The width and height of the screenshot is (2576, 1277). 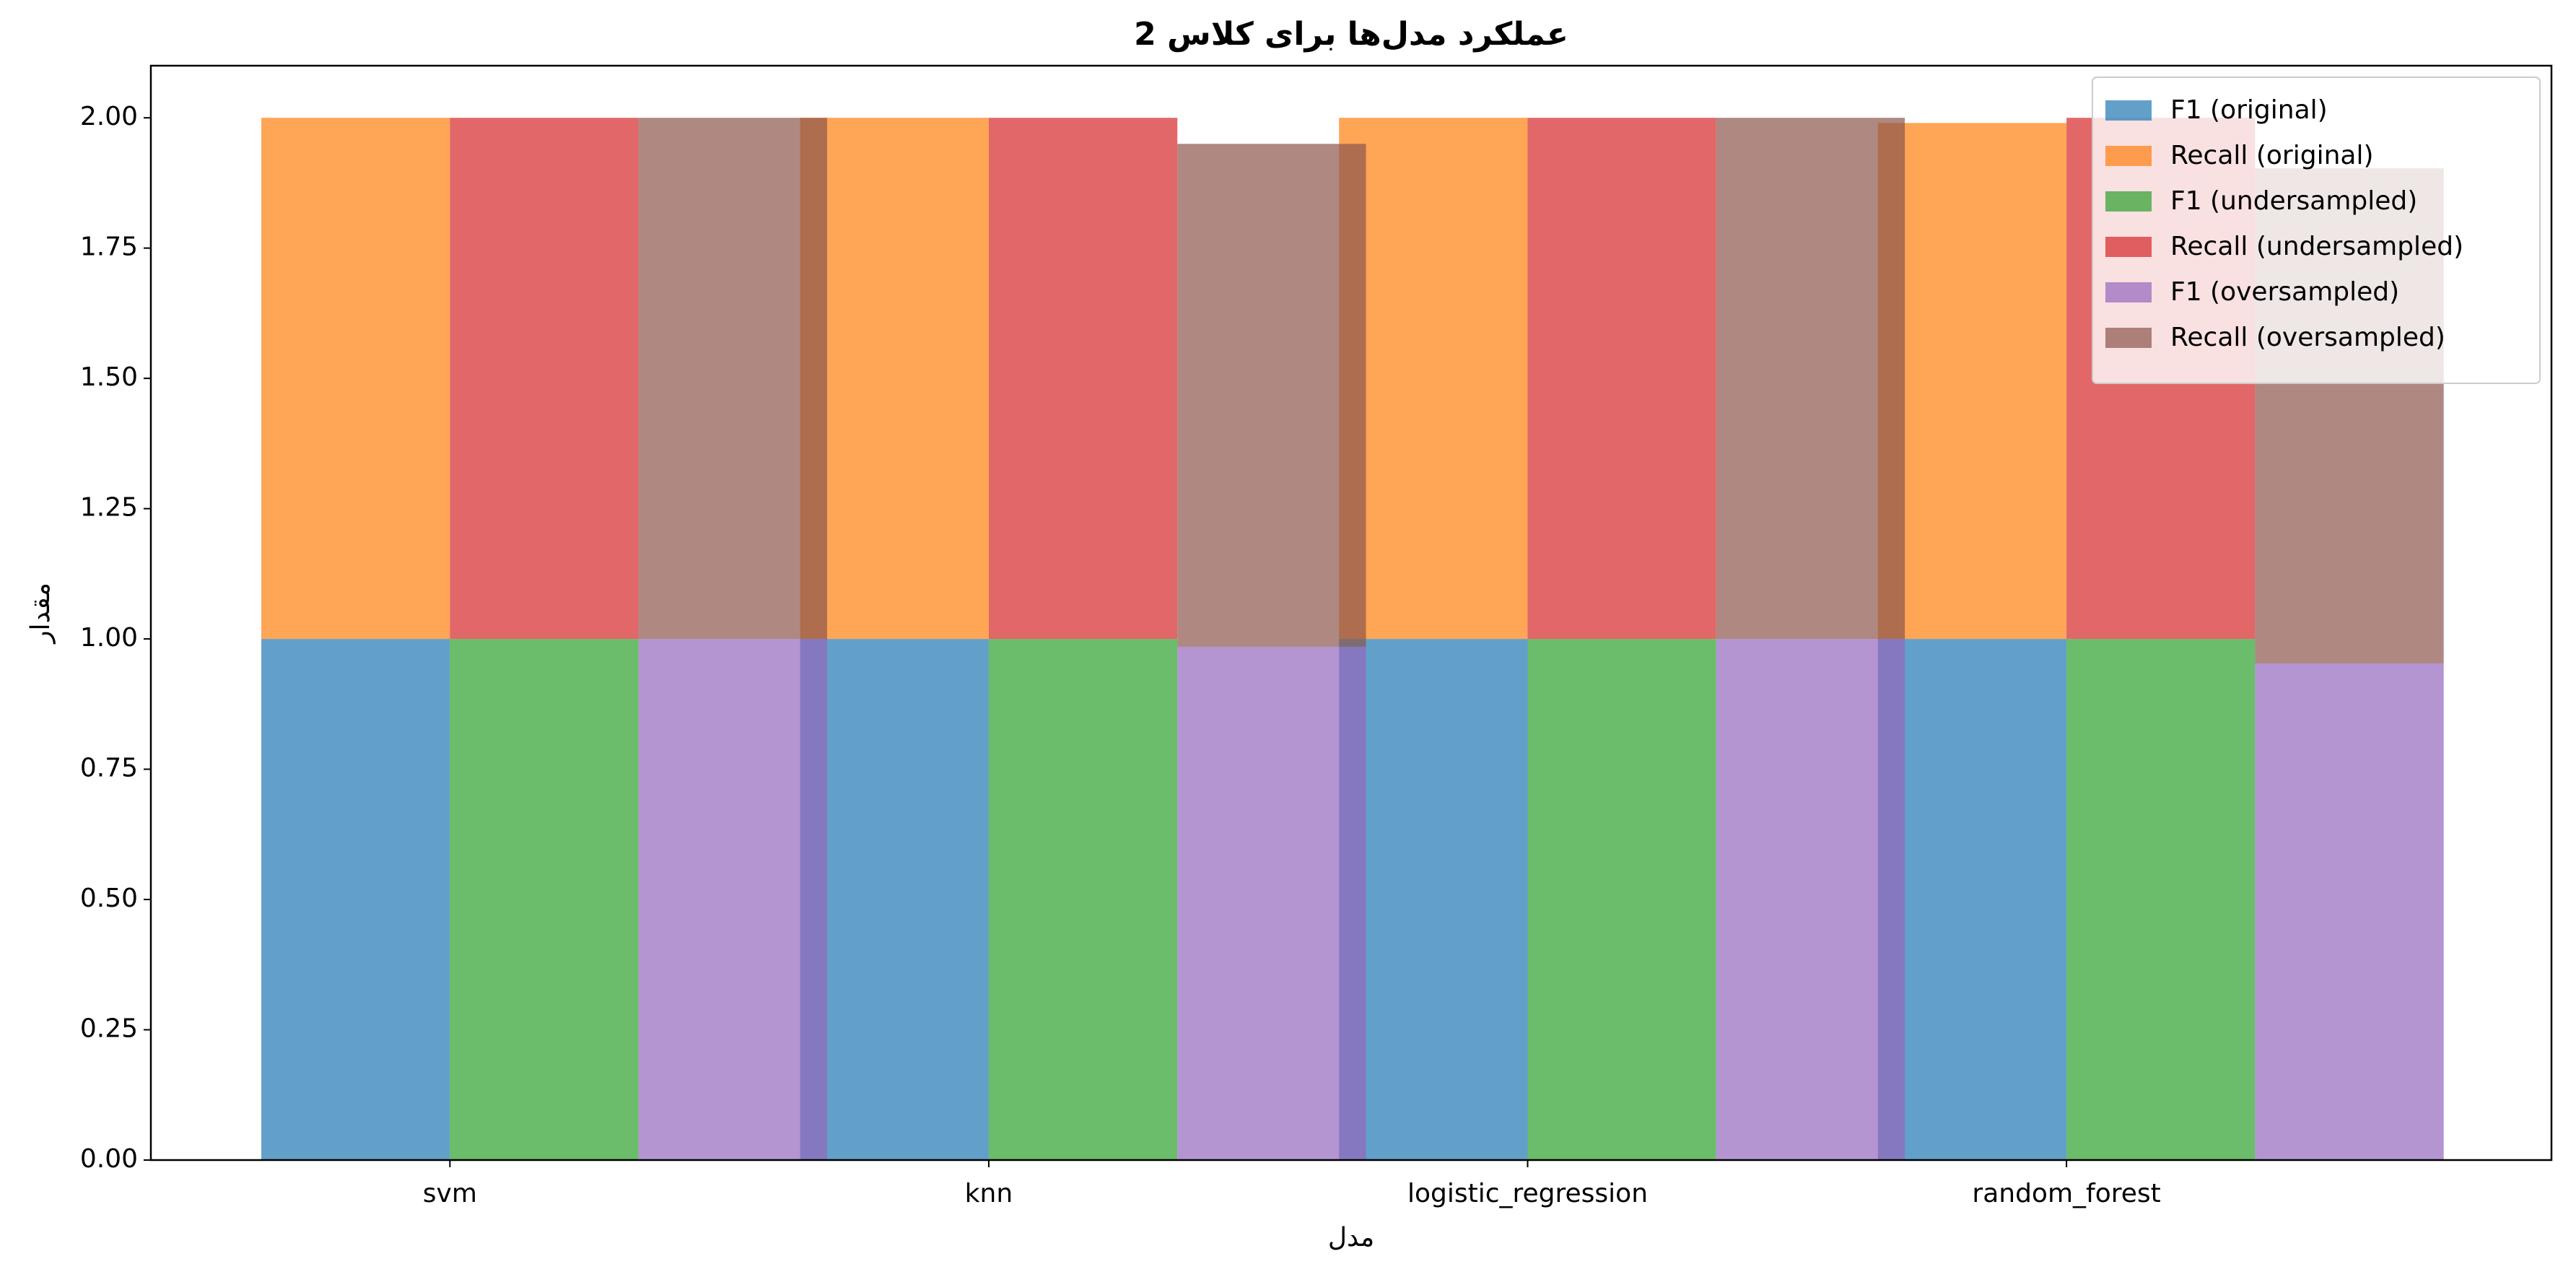 What do you see at coordinates (2284, 292) in the screenshot?
I see `legend-label: F1 (oversampled)` at bounding box center [2284, 292].